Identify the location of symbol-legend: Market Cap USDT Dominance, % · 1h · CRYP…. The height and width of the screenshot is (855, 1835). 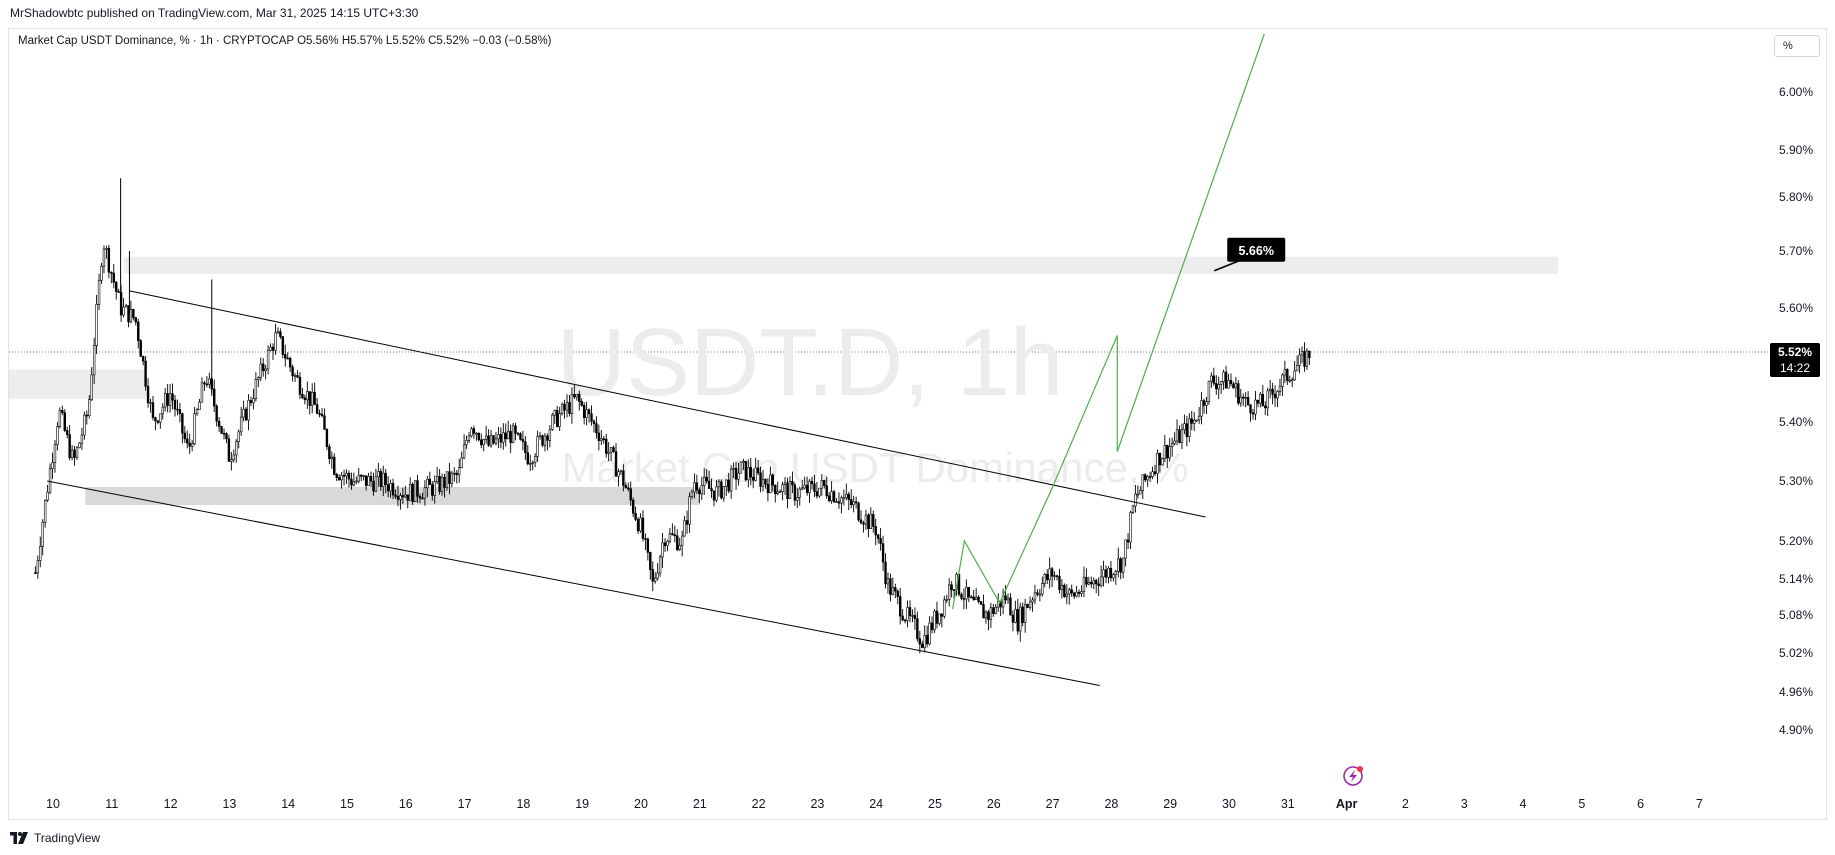
(285, 41).